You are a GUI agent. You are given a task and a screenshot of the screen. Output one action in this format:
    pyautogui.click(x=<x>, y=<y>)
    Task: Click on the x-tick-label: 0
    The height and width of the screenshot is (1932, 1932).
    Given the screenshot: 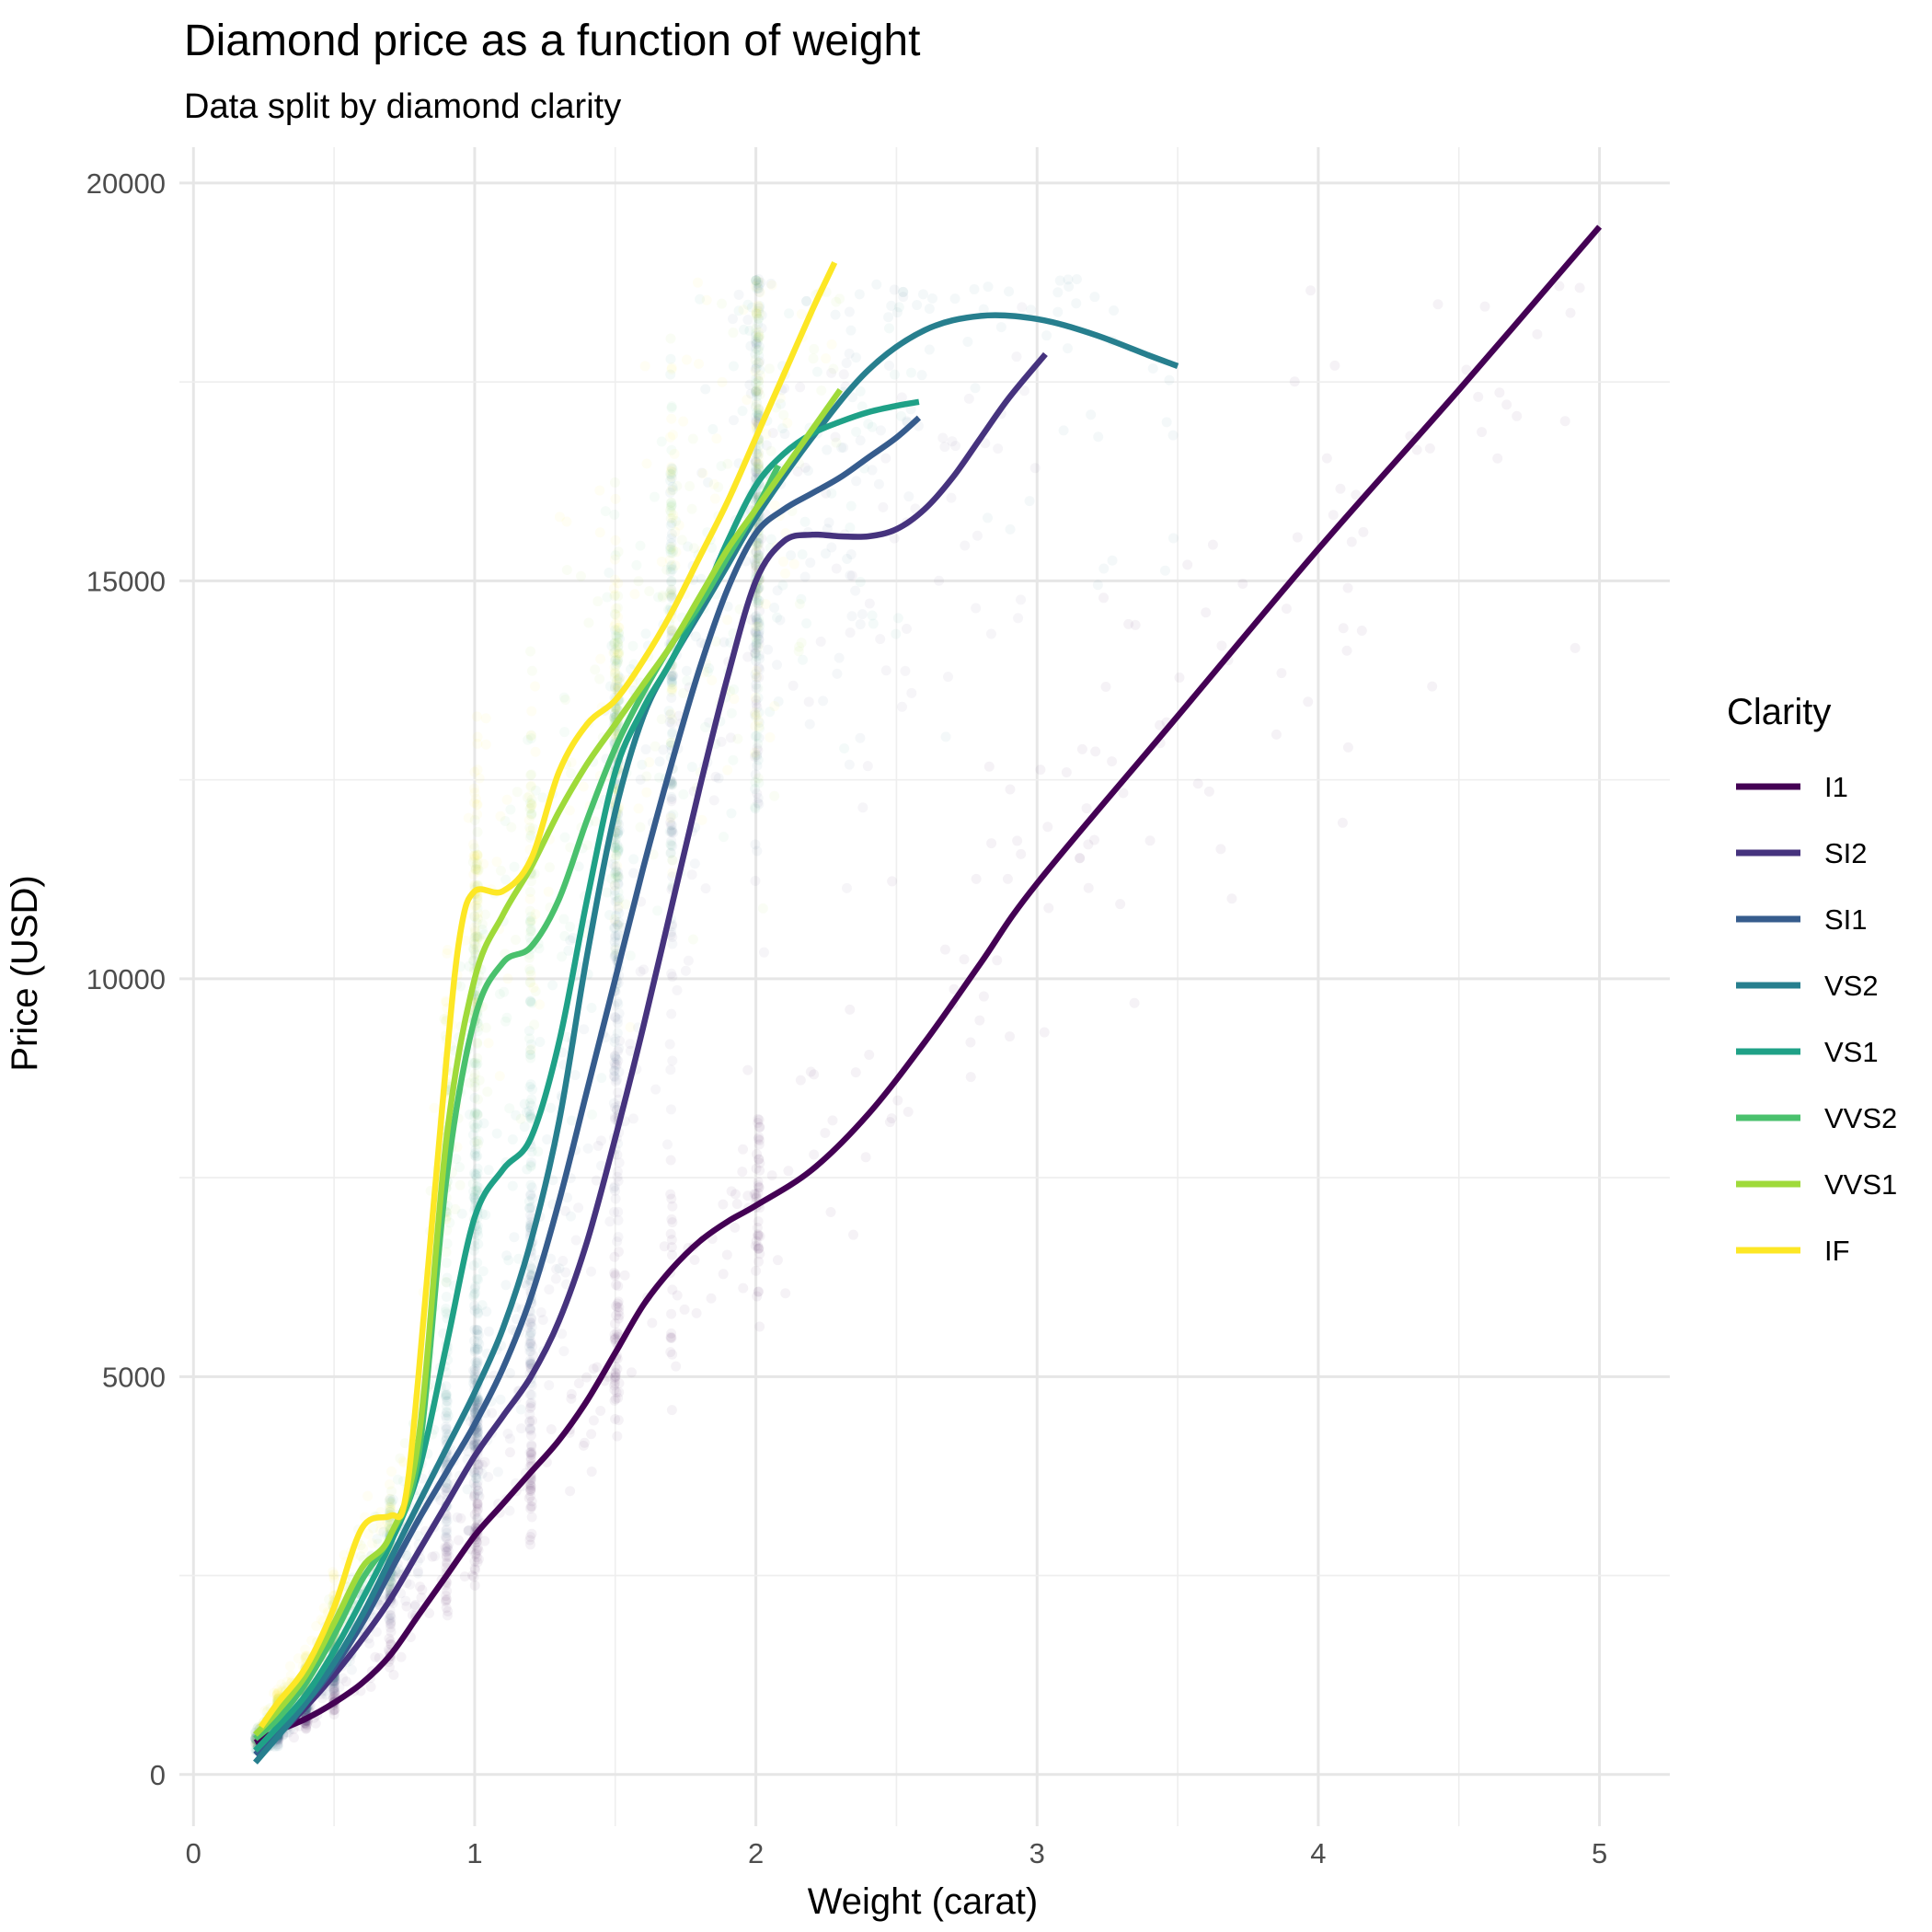 What is the action you would take?
    pyautogui.click(x=193, y=1853)
    